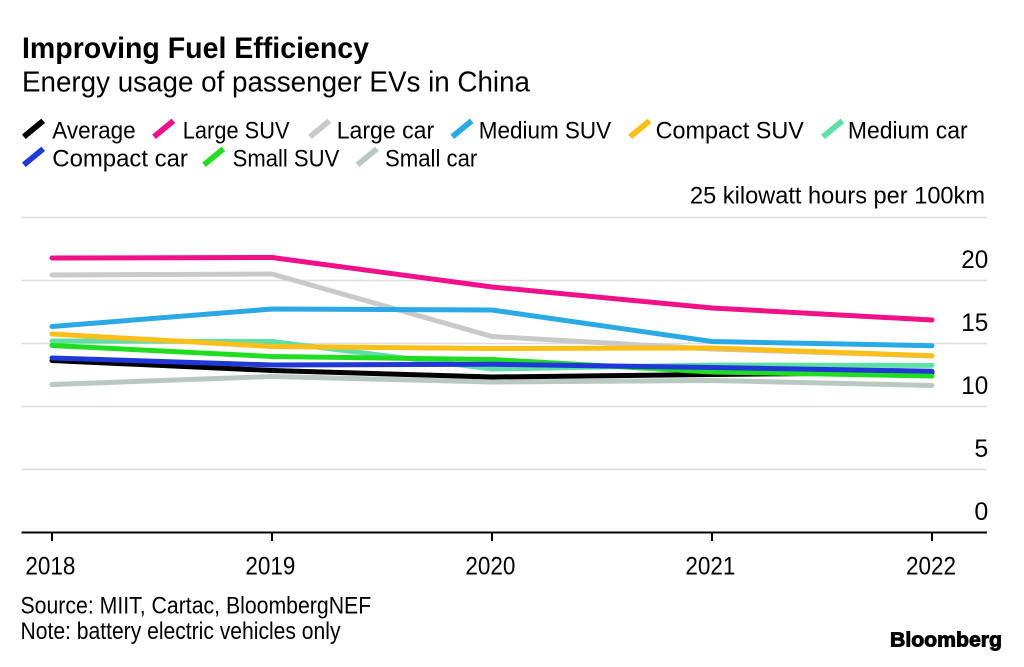  What do you see at coordinates (120, 159) in the screenshot?
I see `svg-text: Compact car` at bounding box center [120, 159].